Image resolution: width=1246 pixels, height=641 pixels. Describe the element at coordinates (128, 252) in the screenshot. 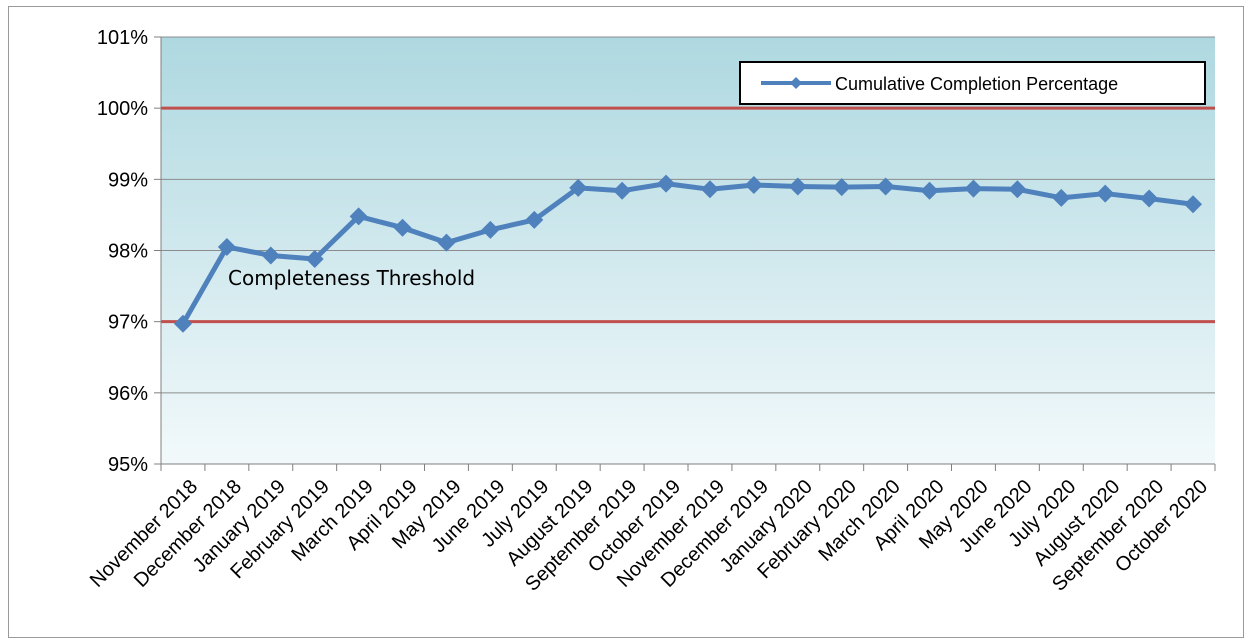

I see `y-tick-label: 98%` at that location.